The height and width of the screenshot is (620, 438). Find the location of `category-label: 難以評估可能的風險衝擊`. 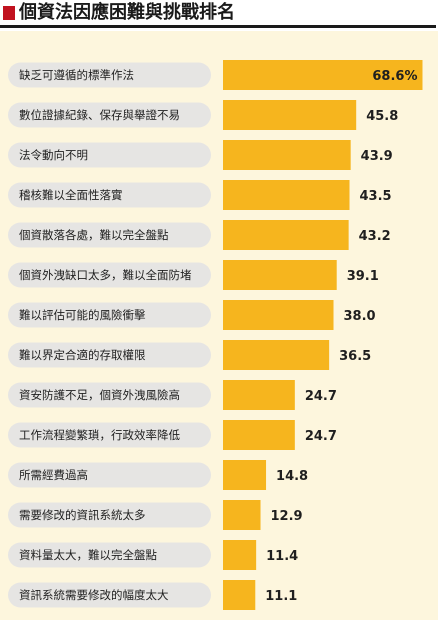

category-label: 難以評估可能的風險衝擊 is located at coordinates (82, 315).